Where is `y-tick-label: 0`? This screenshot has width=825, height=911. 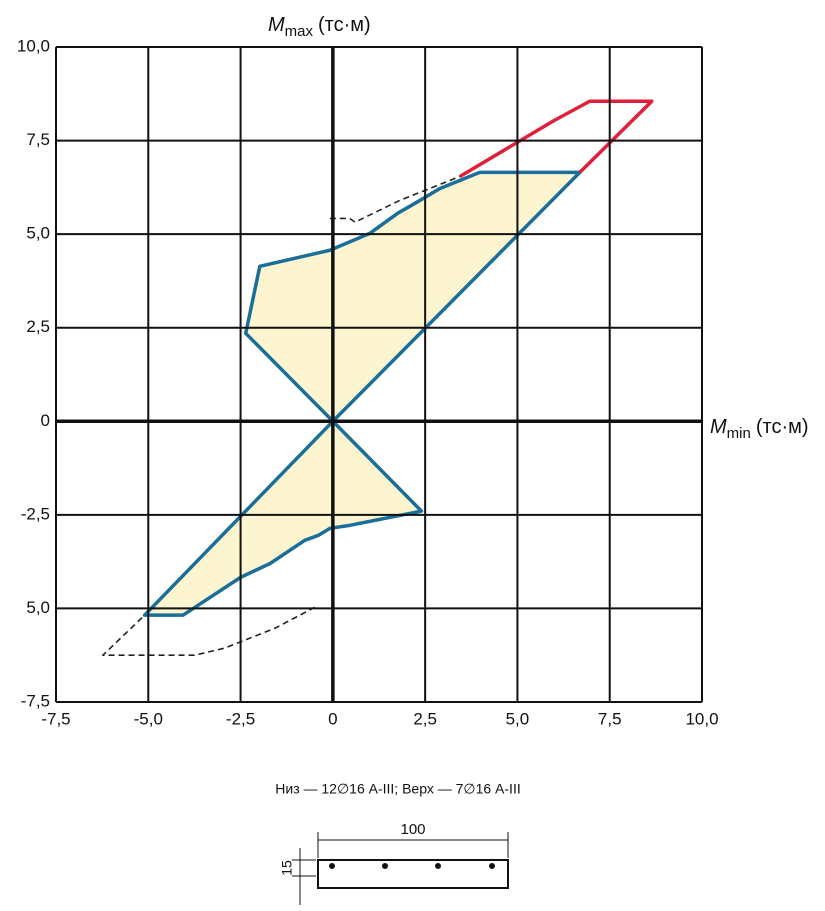 y-tick-label: 0 is located at coordinates (45, 420).